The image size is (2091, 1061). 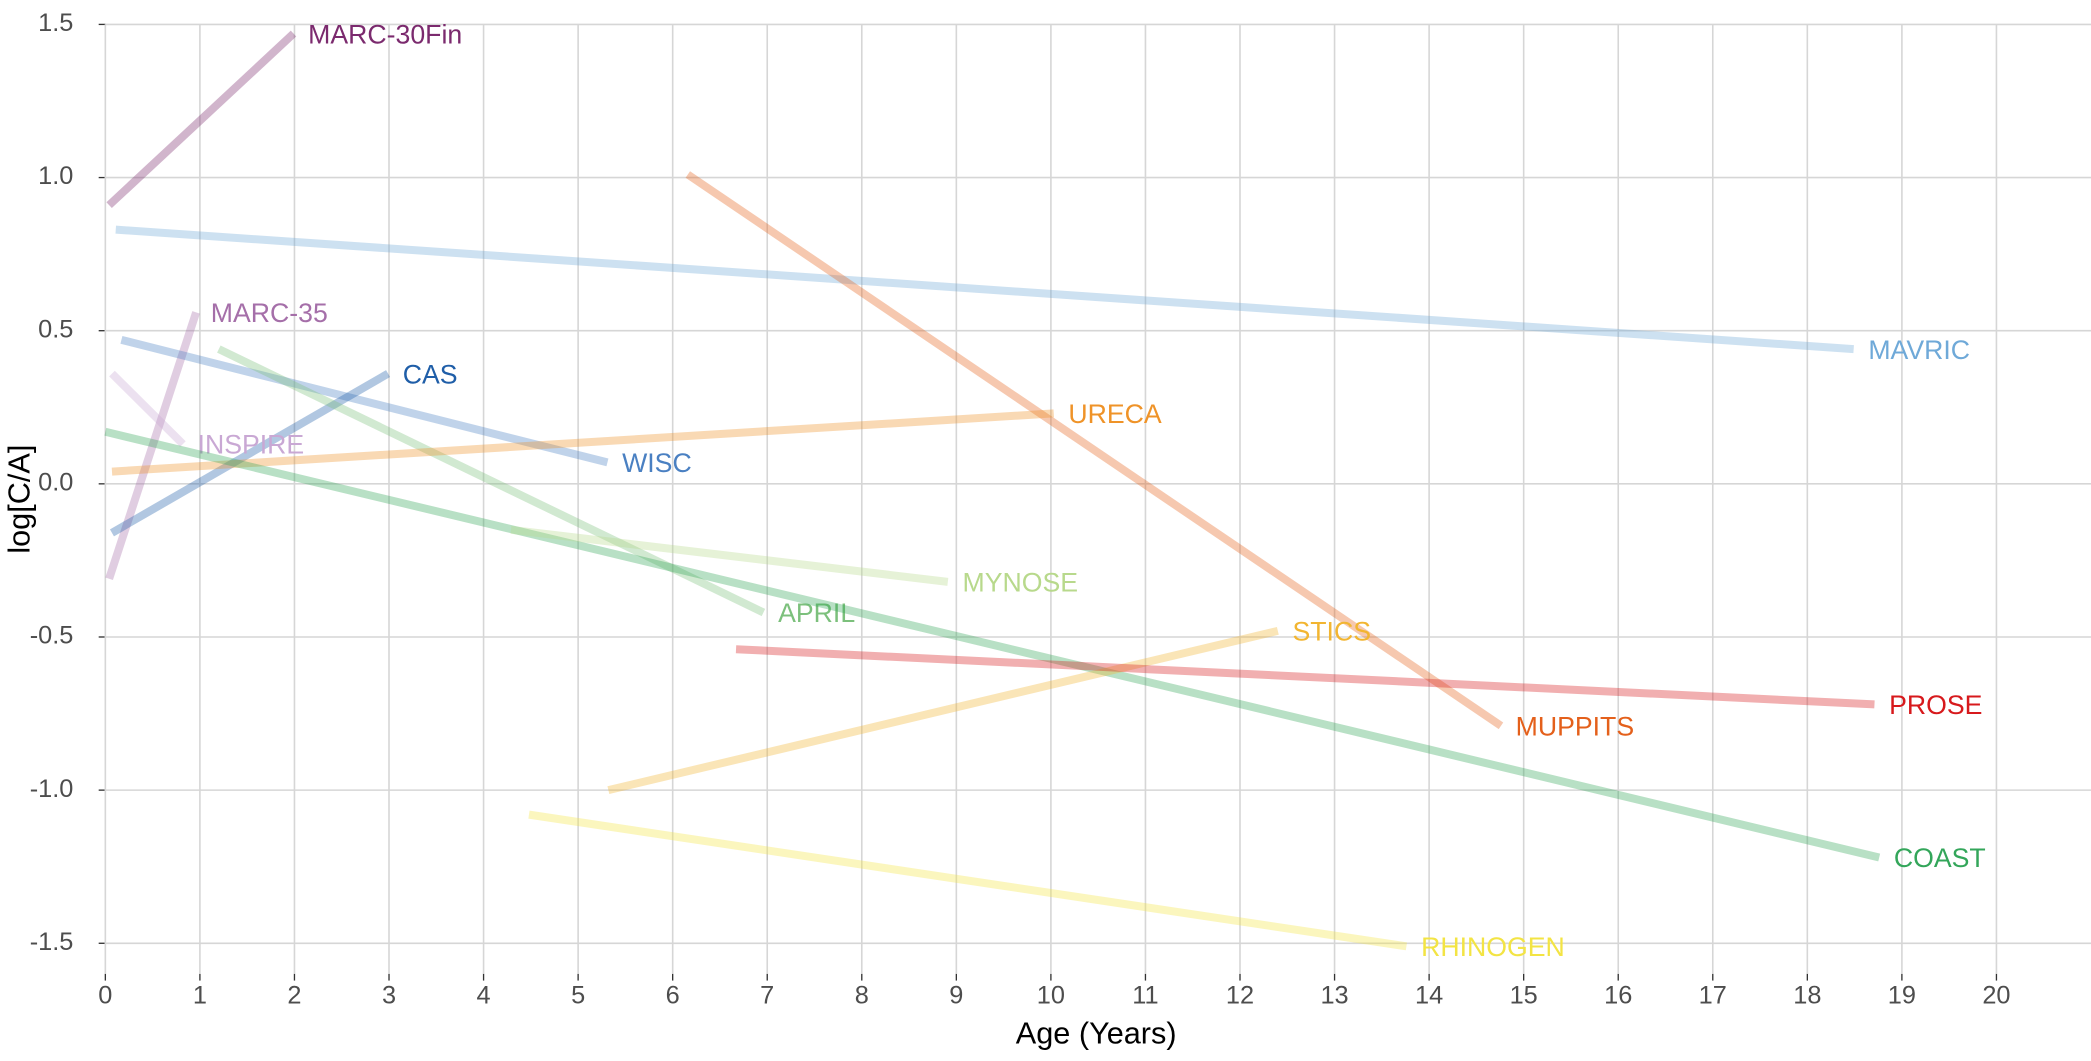 What do you see at coordinates (673, 995) in the screenshot?
I see `x-tick-label: 6` at bounding box center [673, 995].